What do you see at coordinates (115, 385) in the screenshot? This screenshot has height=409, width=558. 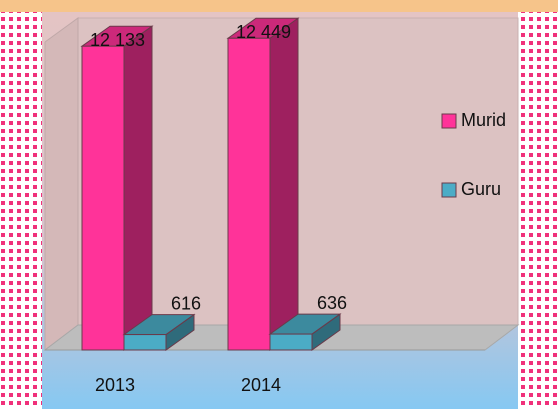 I see `x-tick-label: 2013` at bounding box center [115, 385].